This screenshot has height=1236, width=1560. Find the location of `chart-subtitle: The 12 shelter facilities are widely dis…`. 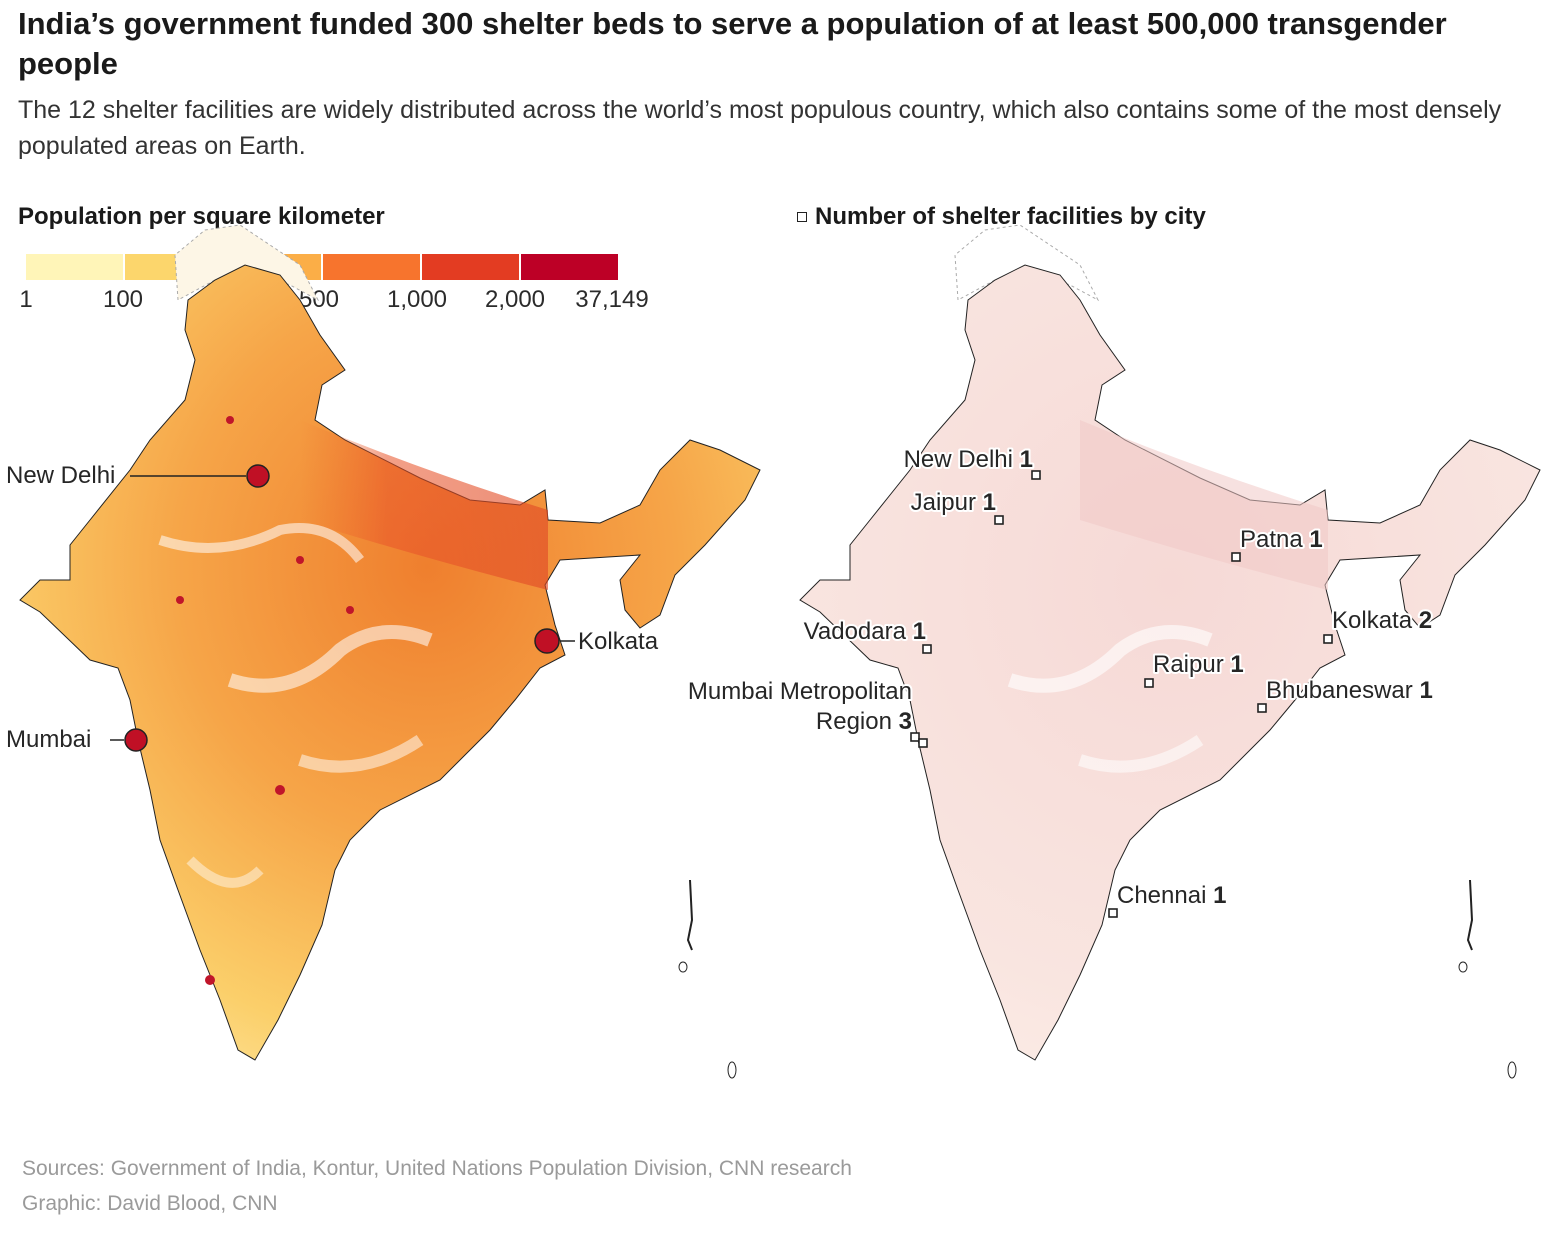

chart-subtitle: The 12 shelter facilities are widely dis… is located at coordinates (760, 128).